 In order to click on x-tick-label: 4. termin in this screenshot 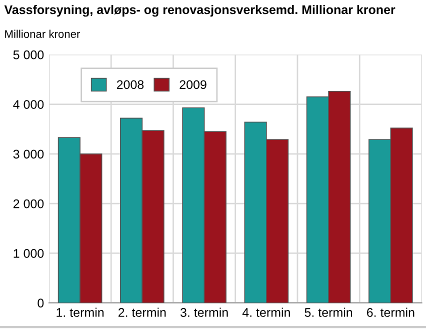, I will do `click(266, 312)`.